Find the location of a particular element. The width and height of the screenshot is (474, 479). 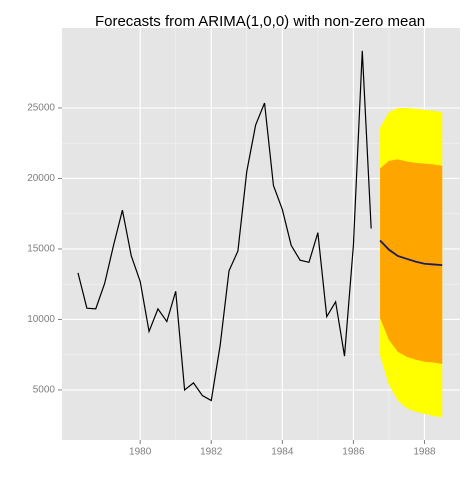

y-tick-label: 5000 is located at coordinates (44, 390).